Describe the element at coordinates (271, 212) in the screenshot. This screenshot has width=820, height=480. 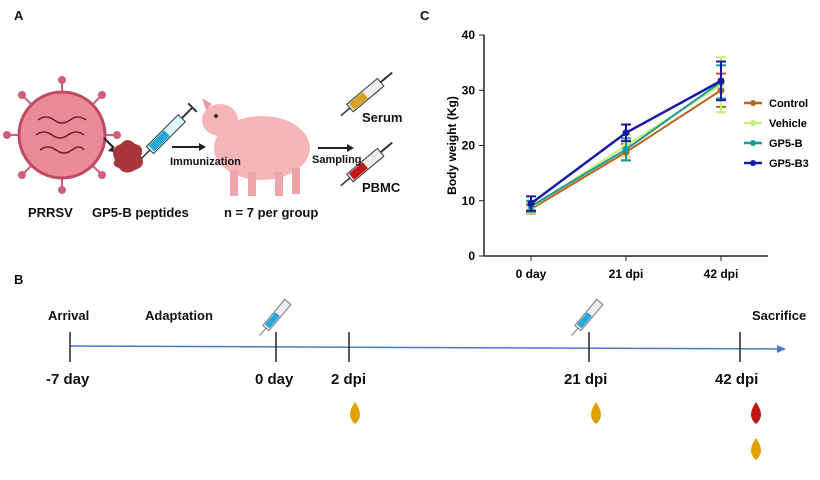
I see `group-label: n = 7 per group` at that location.